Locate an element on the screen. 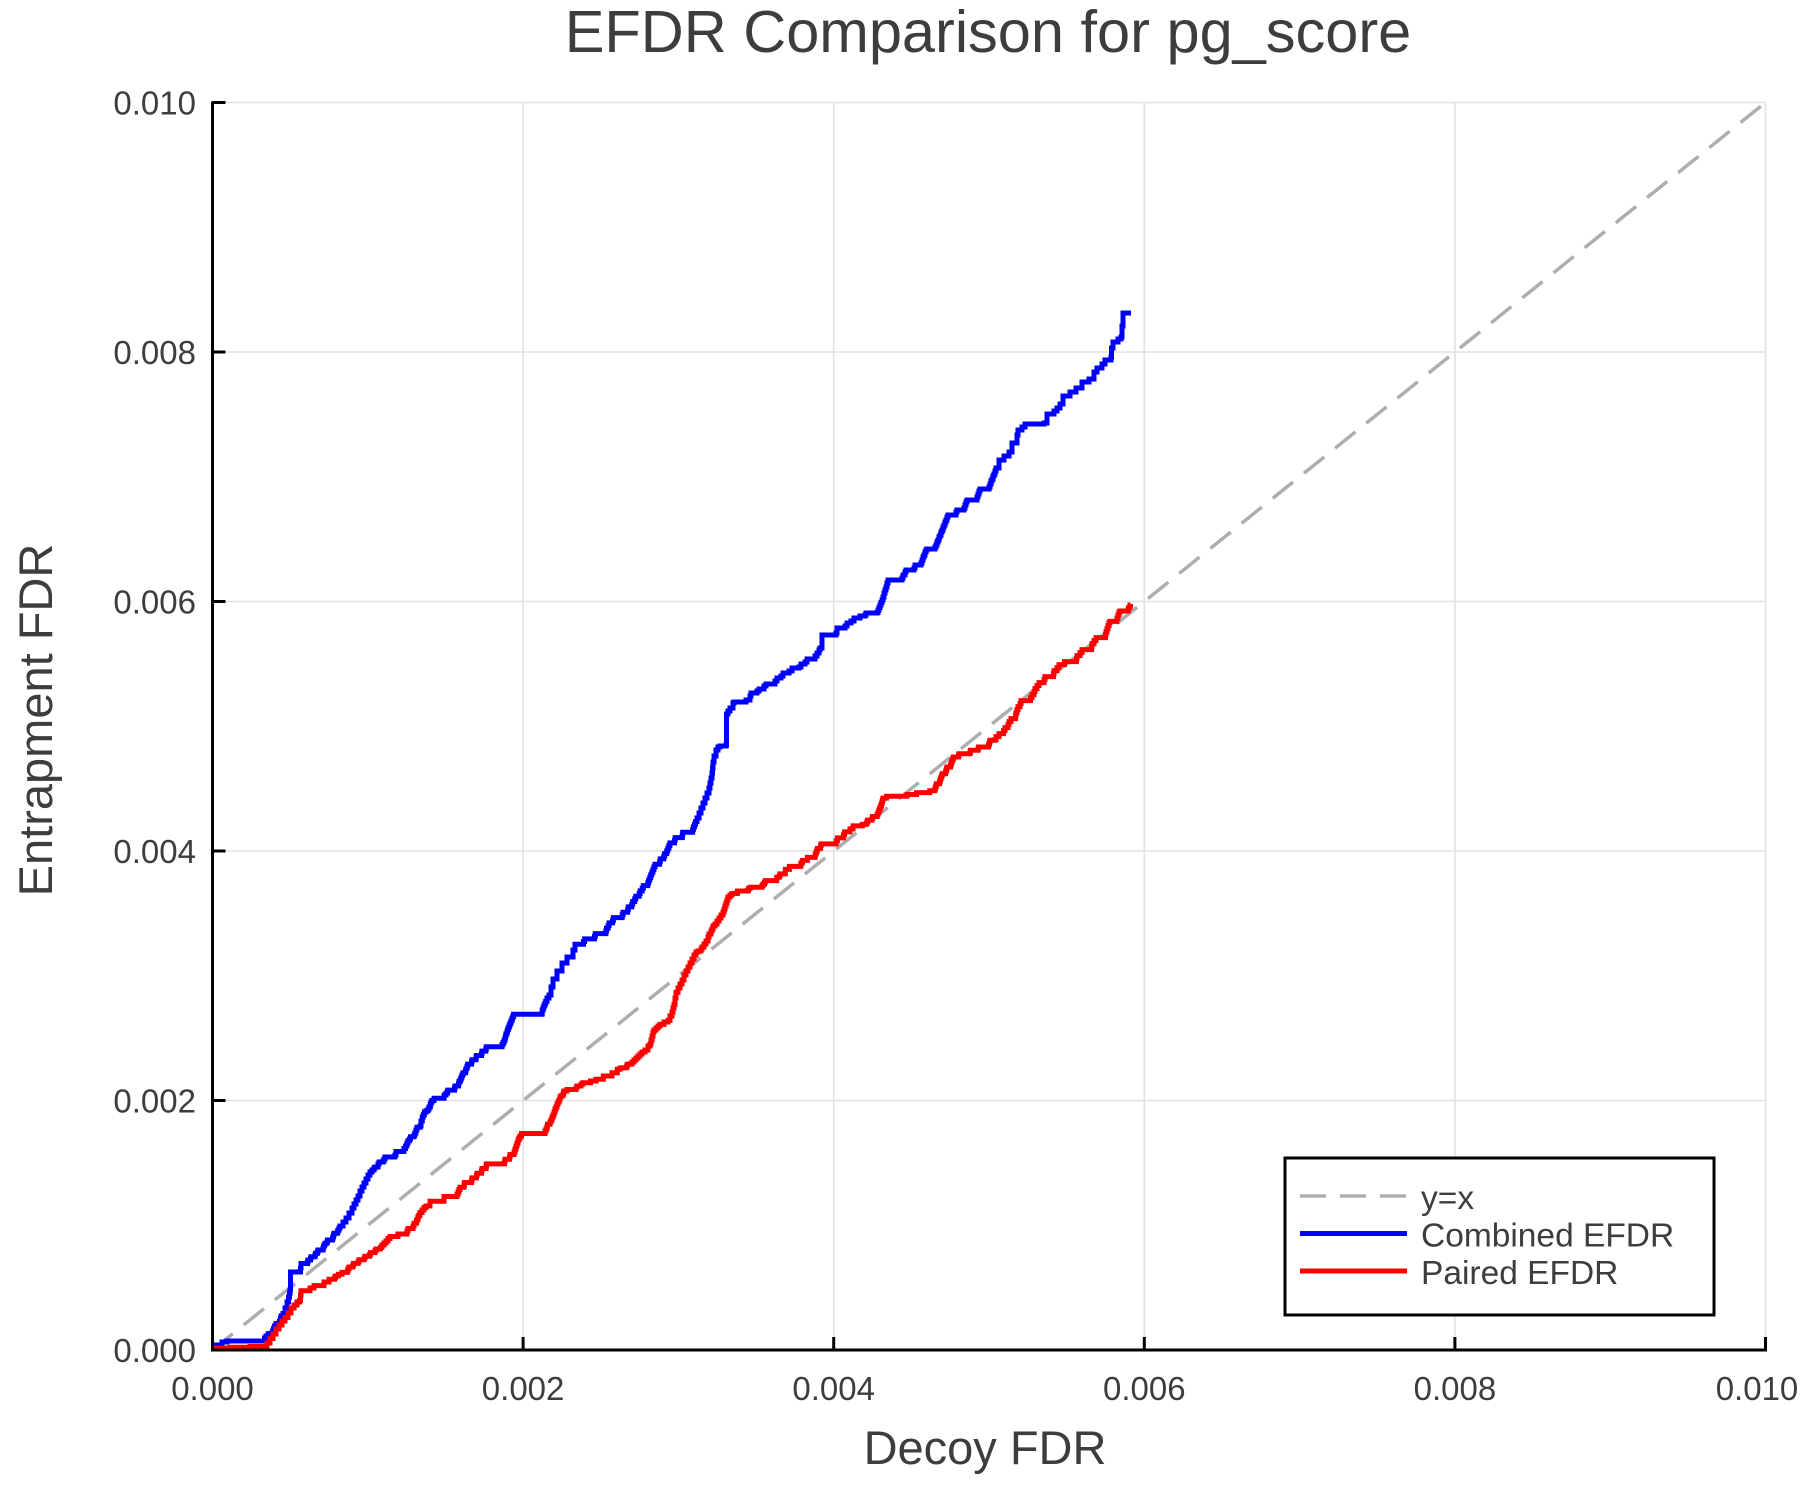  svg-text: Paired EFDR is located at coordinates (1519, 1273).